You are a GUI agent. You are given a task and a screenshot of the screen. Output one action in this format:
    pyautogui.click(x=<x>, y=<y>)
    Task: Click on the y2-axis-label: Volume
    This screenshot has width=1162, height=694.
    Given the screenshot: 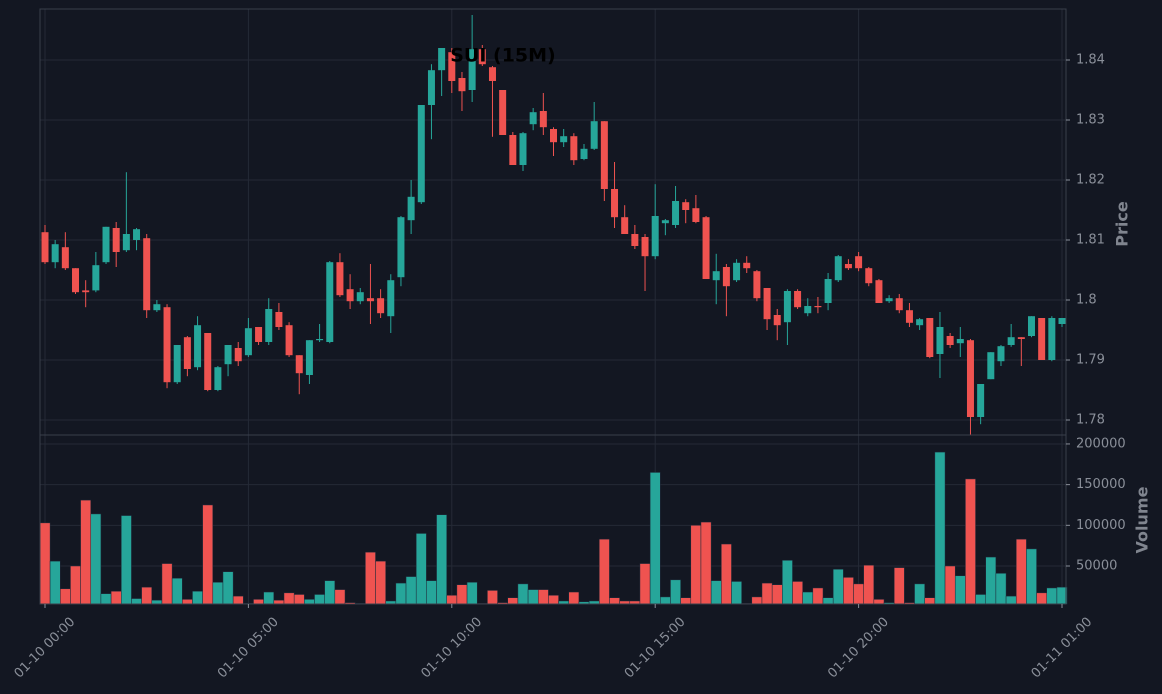 What is the action you would take?
    pyautogui.click(x=1142, y=519)
    